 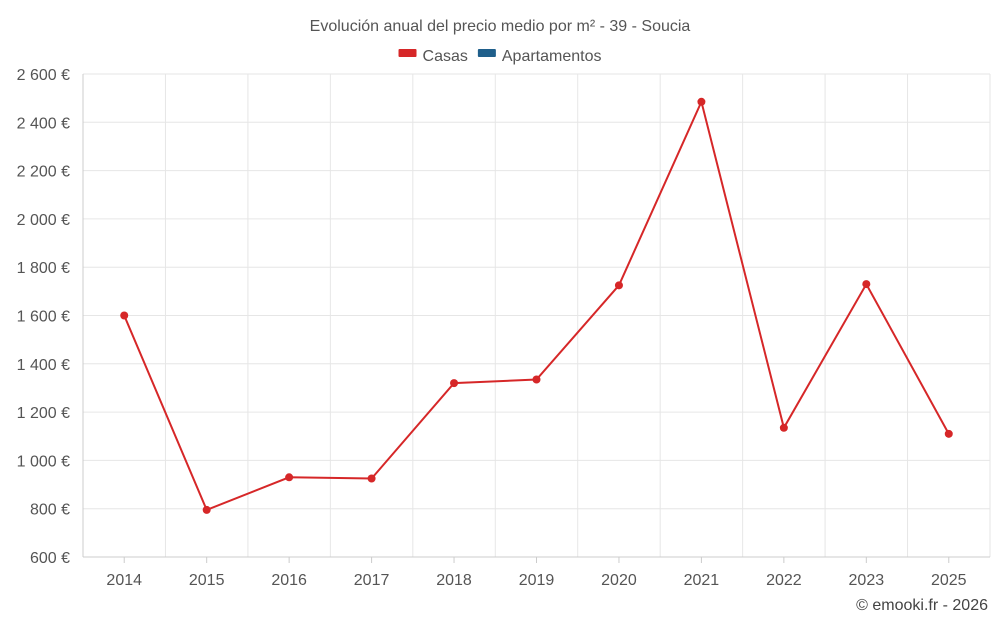 I want to click on x-tick-label: 2015, so click(x=207, y=580).